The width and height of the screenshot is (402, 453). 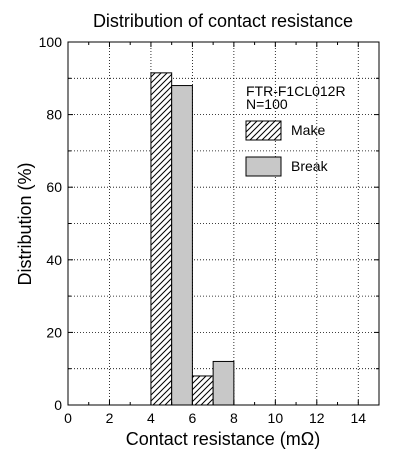 I want to click on legend-swatch-make, so click(x=263, y=130).